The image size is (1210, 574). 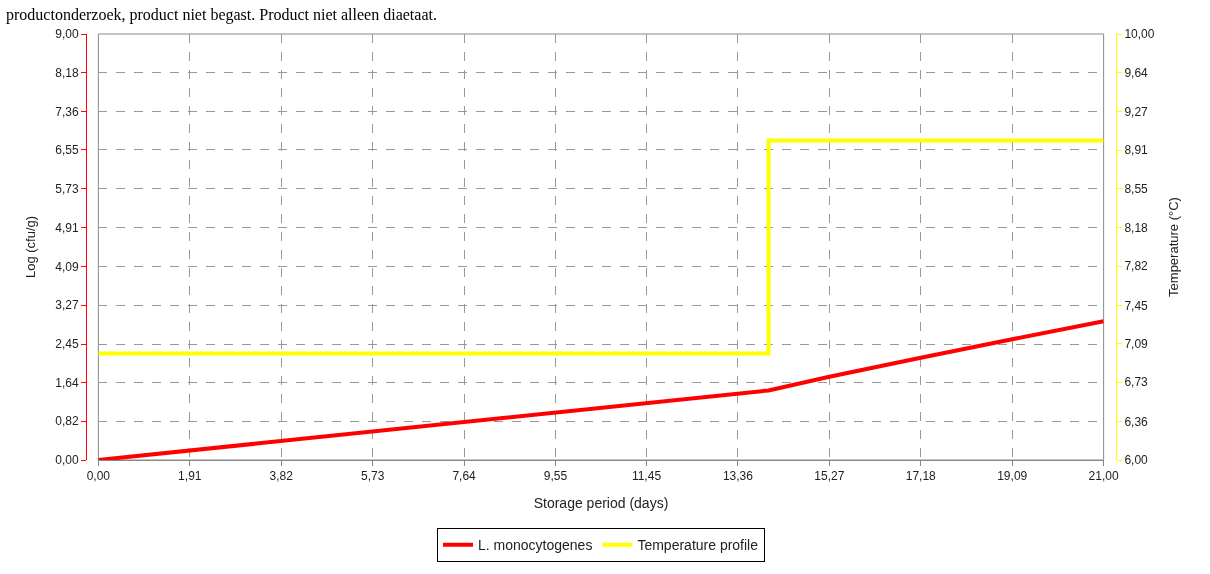 What do you see at coordinates (464, 476) in the screenshot?
I see `x-tick-label: 7,64` at bounding box center [464, 476].